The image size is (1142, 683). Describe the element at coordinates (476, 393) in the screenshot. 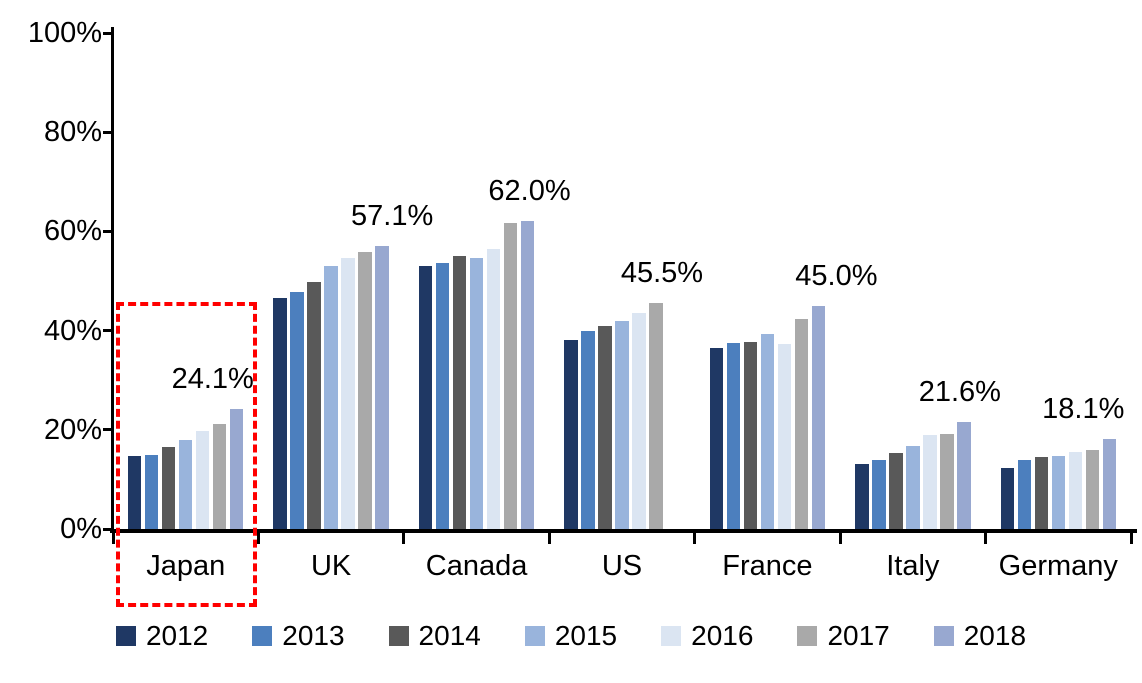

I see `bar-canada-2015` at that location.